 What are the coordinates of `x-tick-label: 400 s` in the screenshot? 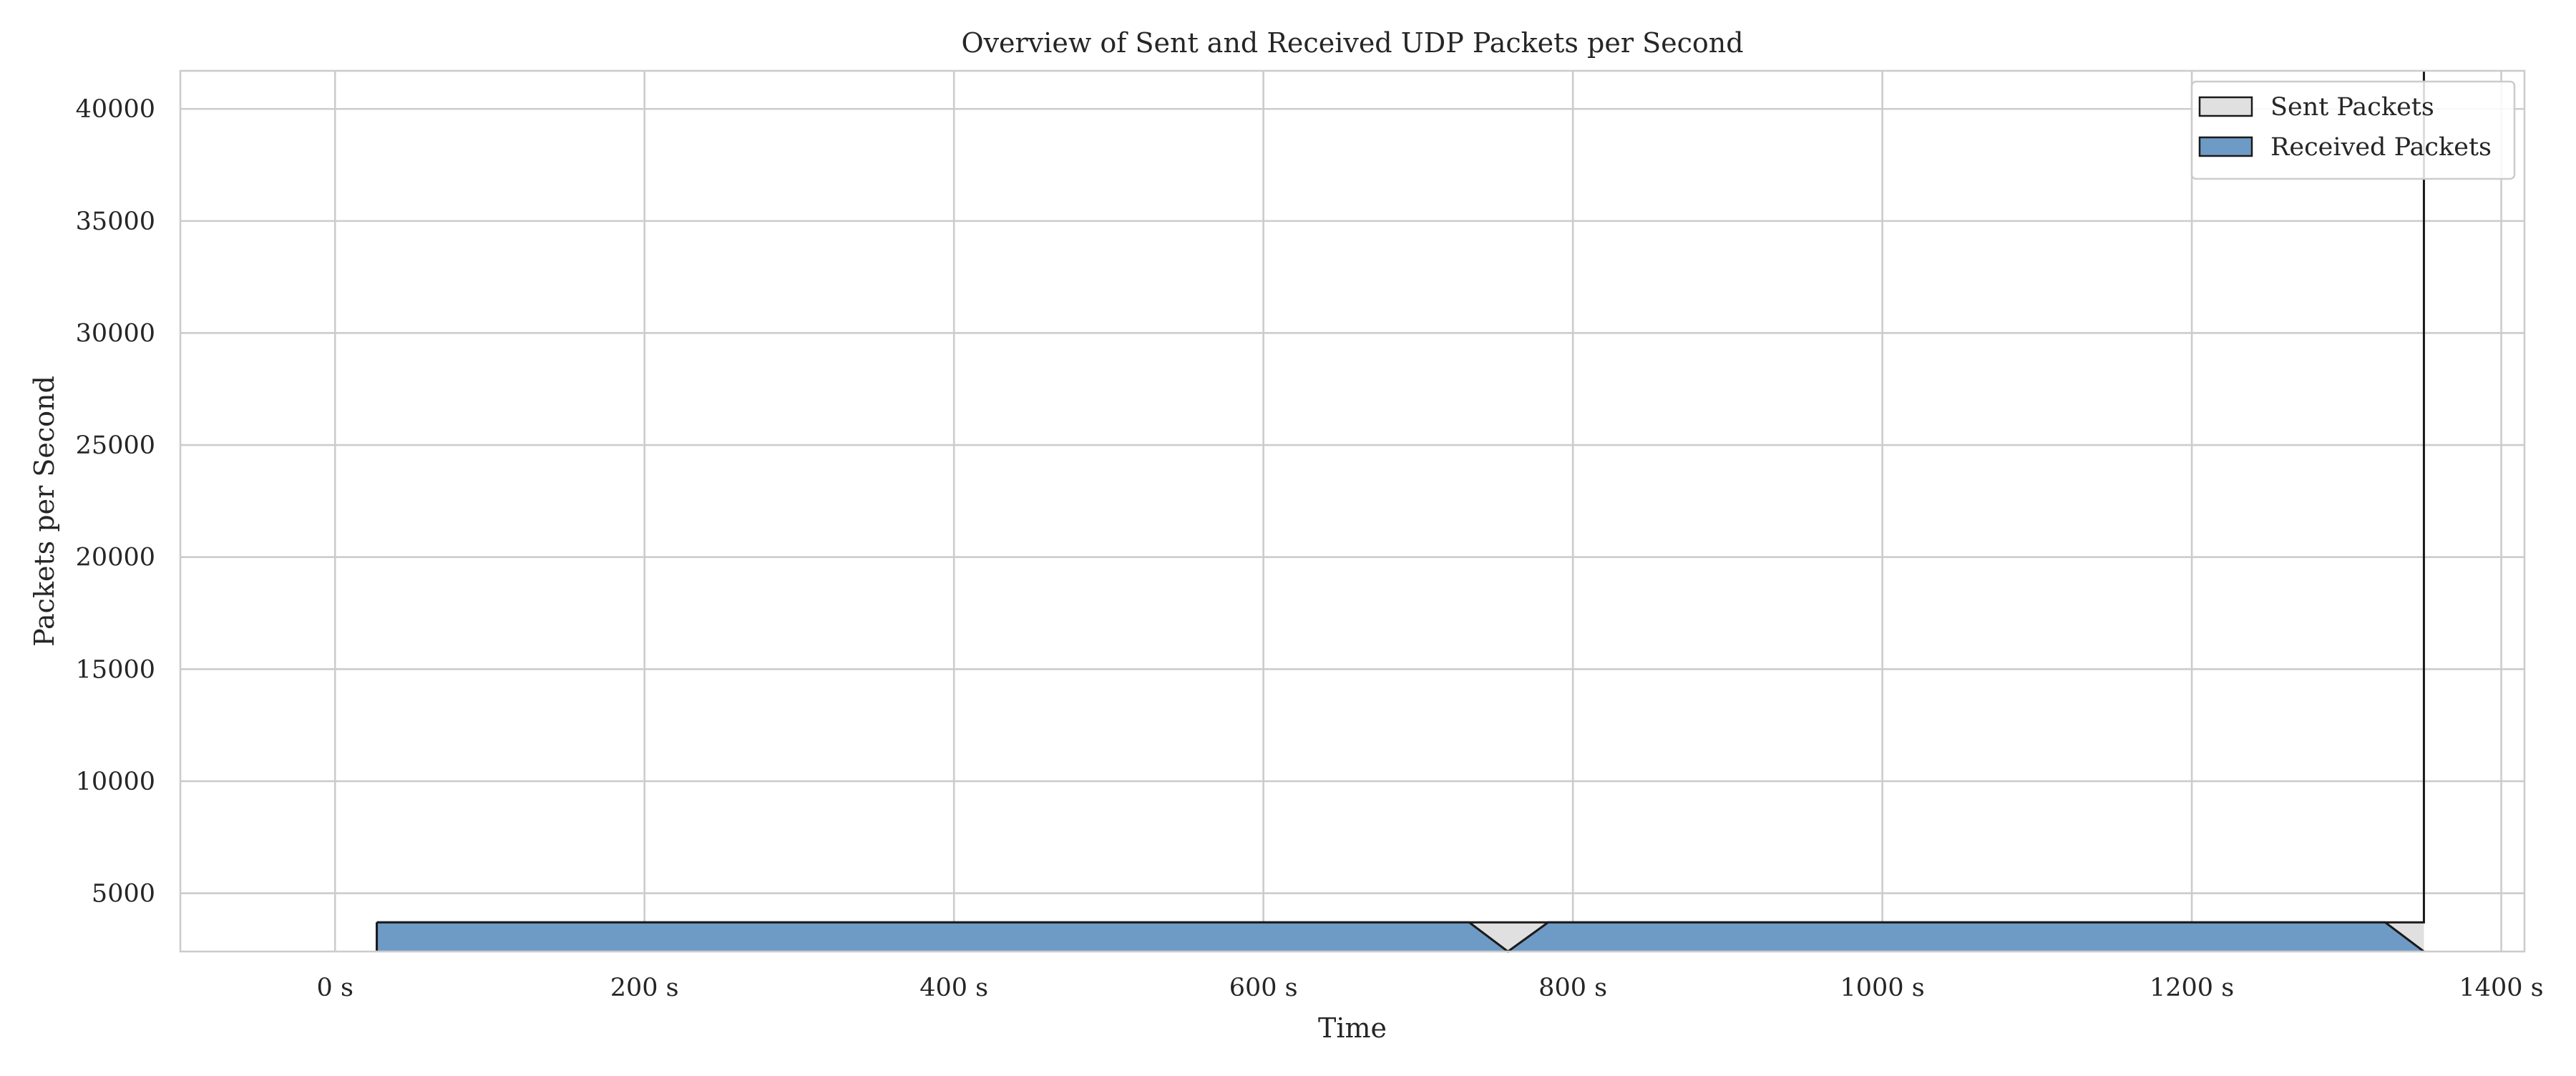 It's located at (953, 988).